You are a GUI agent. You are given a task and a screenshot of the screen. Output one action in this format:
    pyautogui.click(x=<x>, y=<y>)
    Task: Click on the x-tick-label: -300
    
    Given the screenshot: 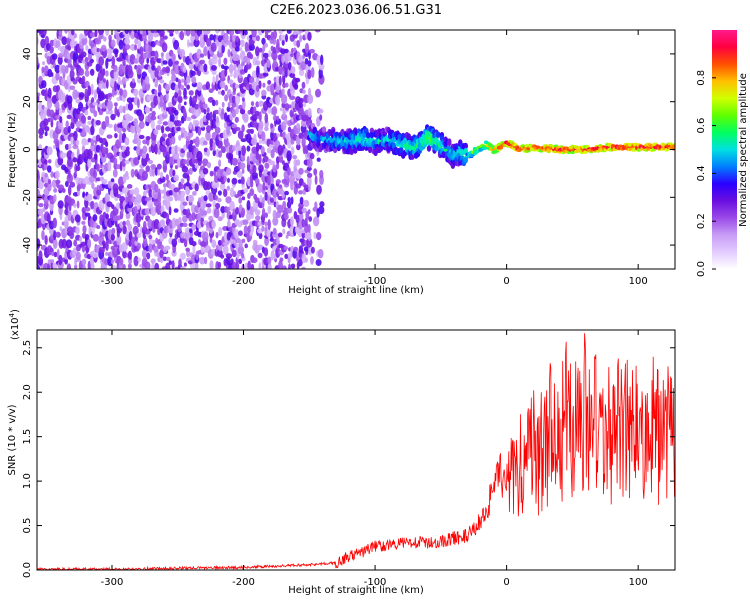 What is the action you would take?
    pyautogui.click(x=112, y=582)
    